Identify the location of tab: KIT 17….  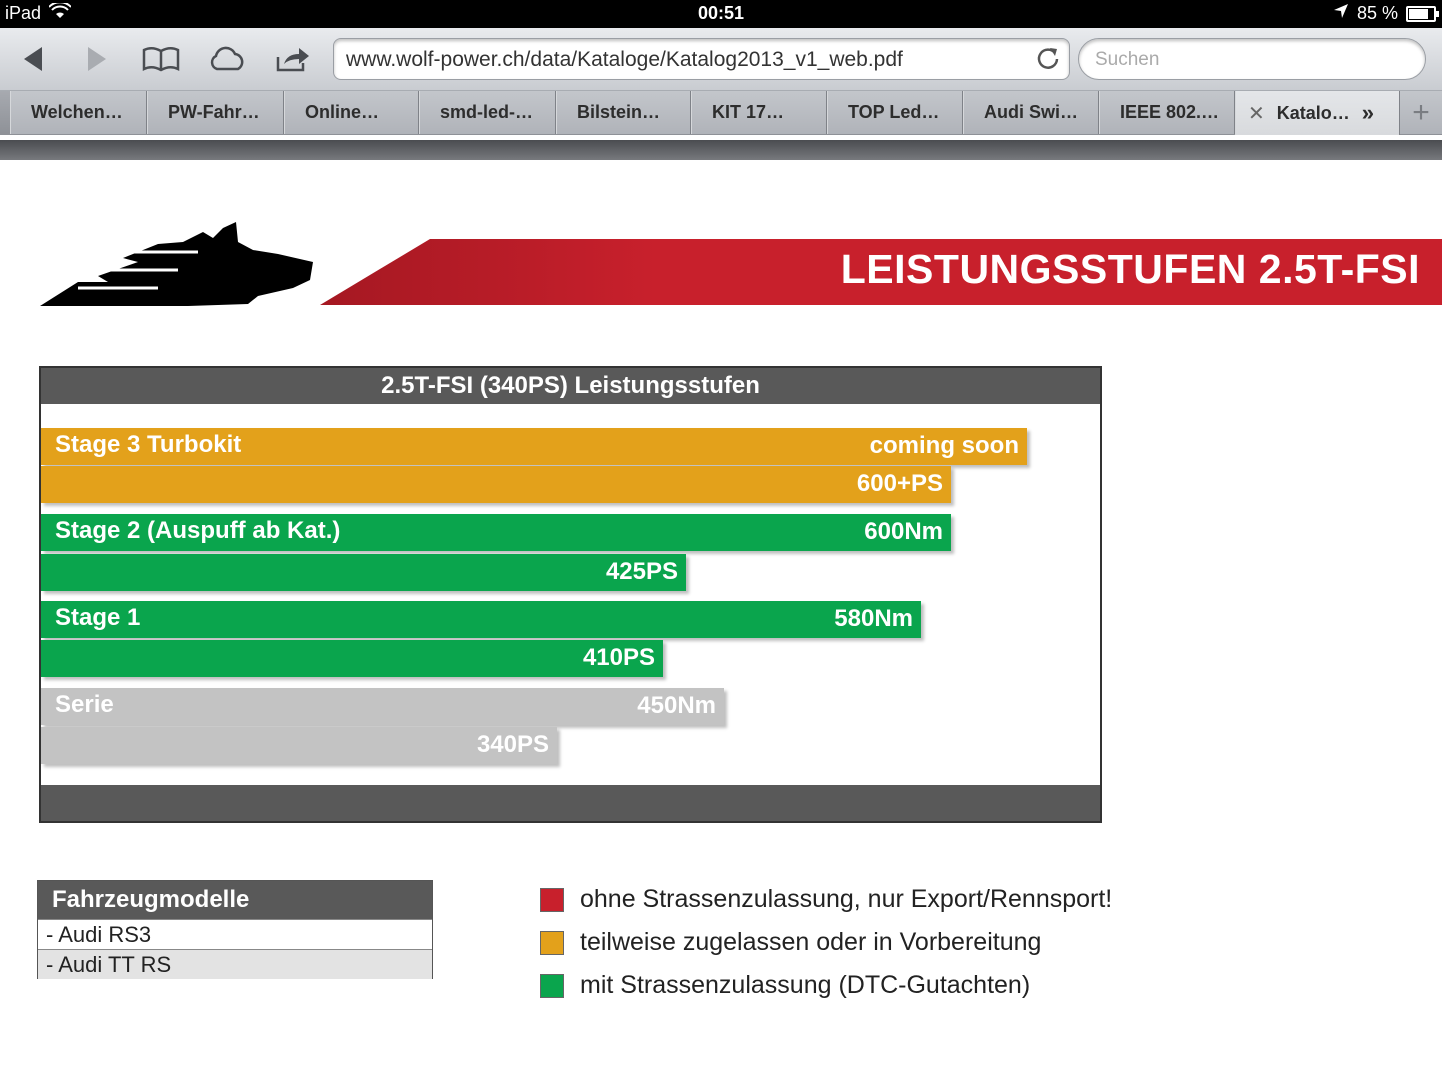
(759, 112).